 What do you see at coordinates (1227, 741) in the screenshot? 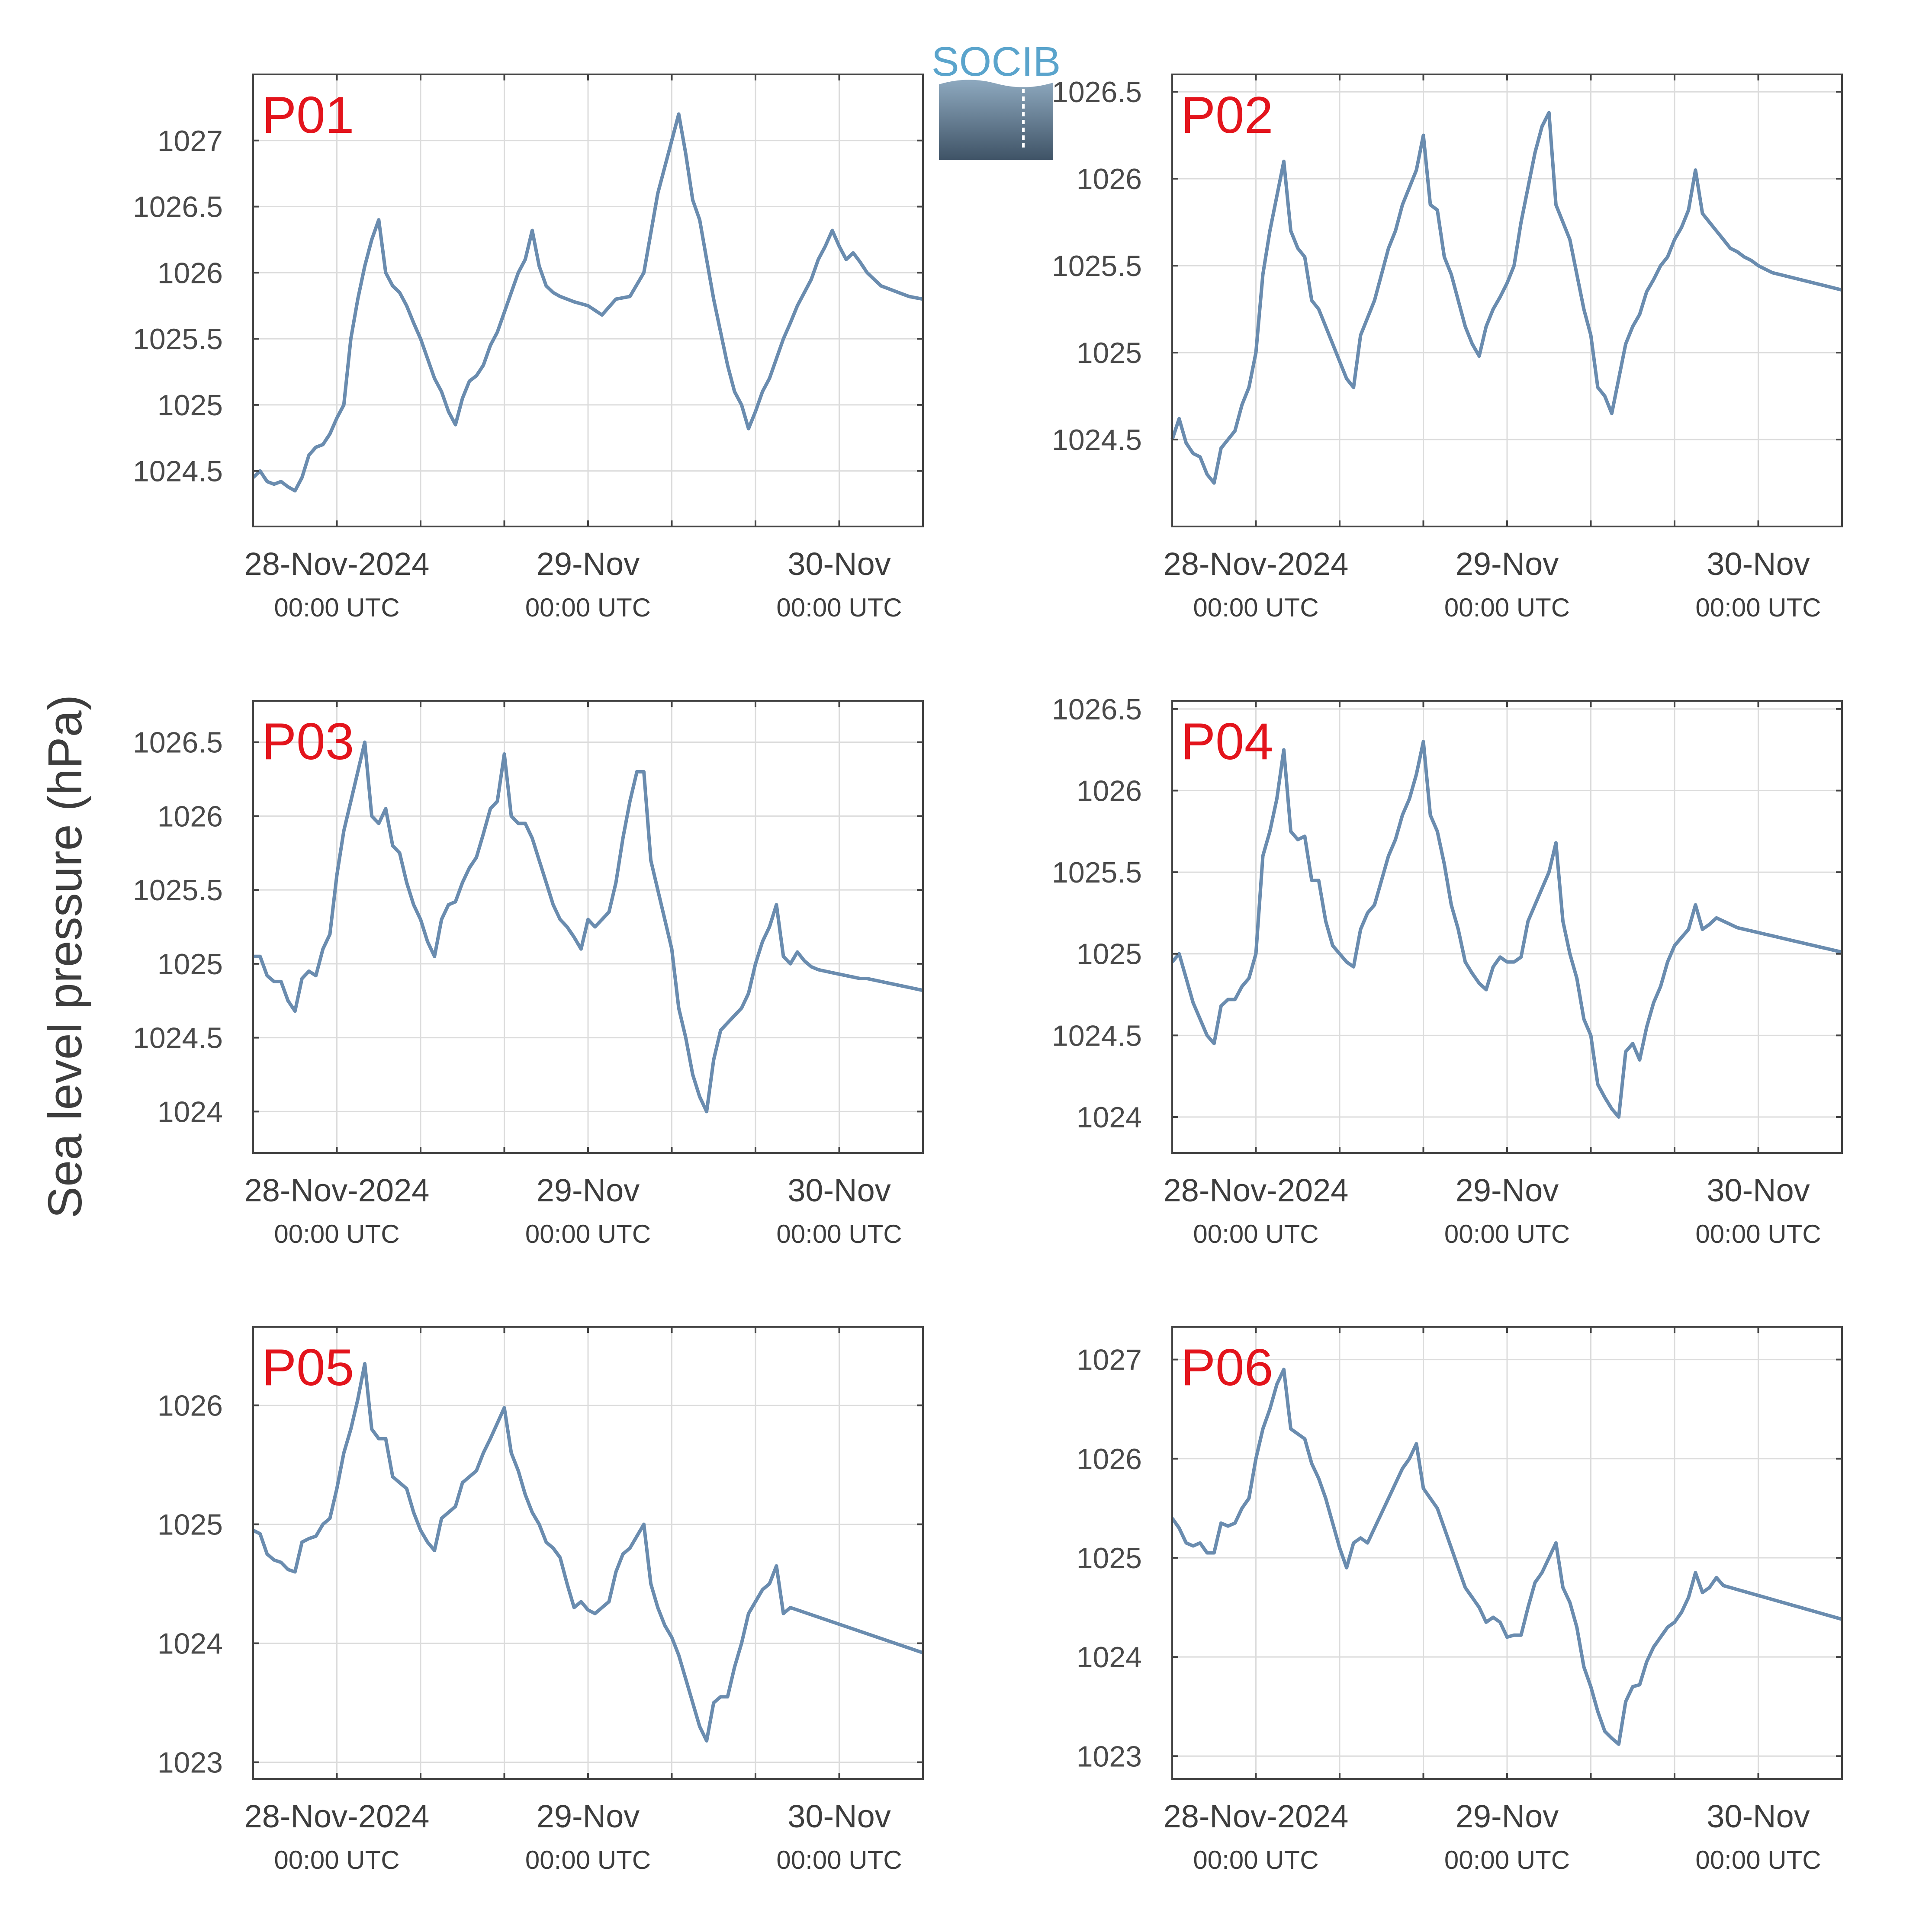
I see `panel-label: P04` at bounding box center [1227, 741].